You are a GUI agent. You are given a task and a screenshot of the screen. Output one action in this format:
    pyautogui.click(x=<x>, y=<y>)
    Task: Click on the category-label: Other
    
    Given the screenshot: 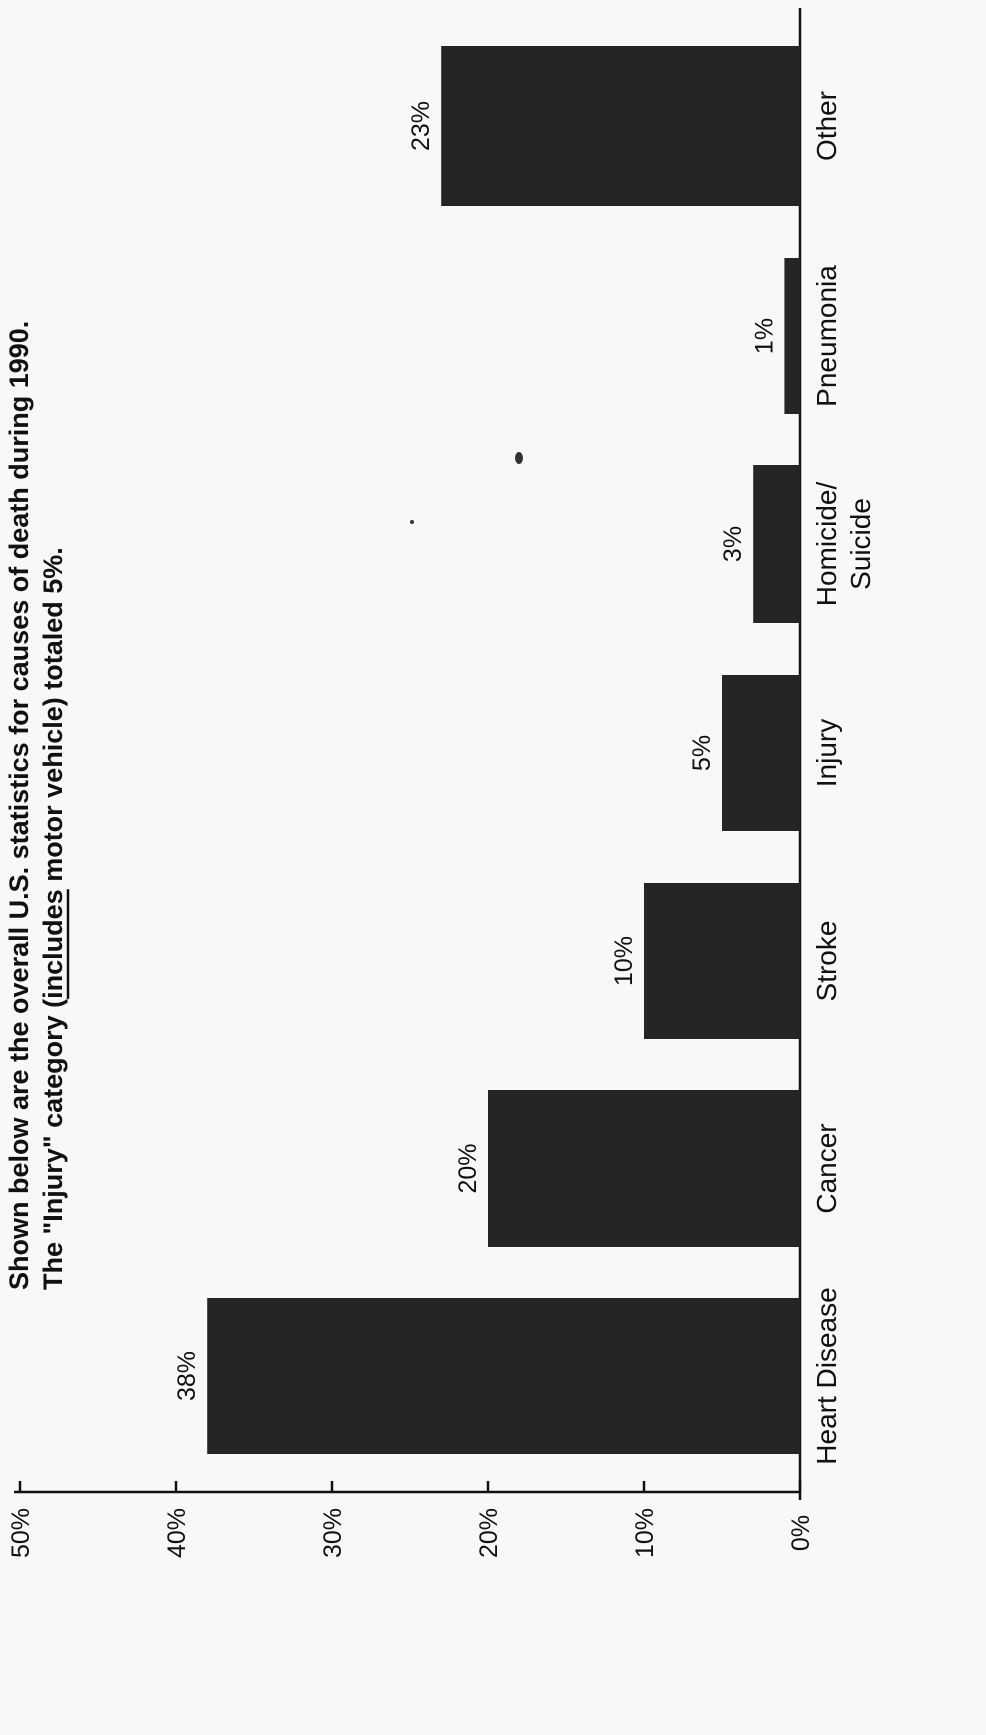 What is the action you would take?
    pyautogui.click(x=826, y=126)
    